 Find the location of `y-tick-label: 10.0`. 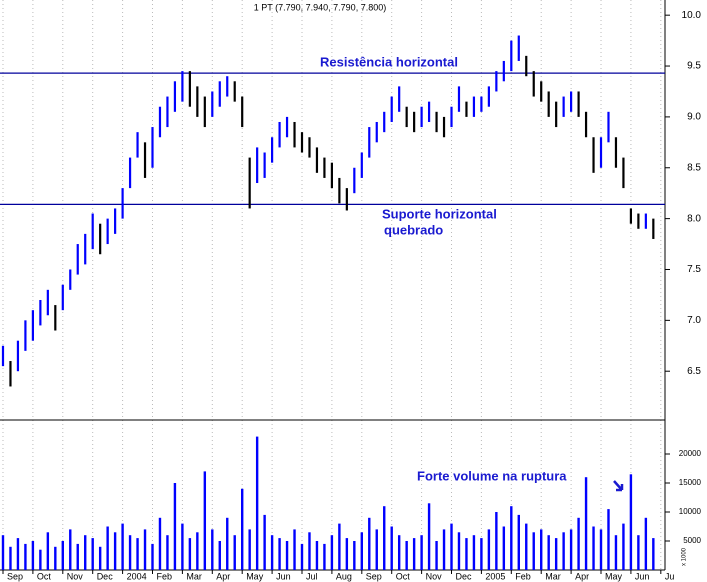

y-tick-label: 10.0 is located at coordinates (692, 15).